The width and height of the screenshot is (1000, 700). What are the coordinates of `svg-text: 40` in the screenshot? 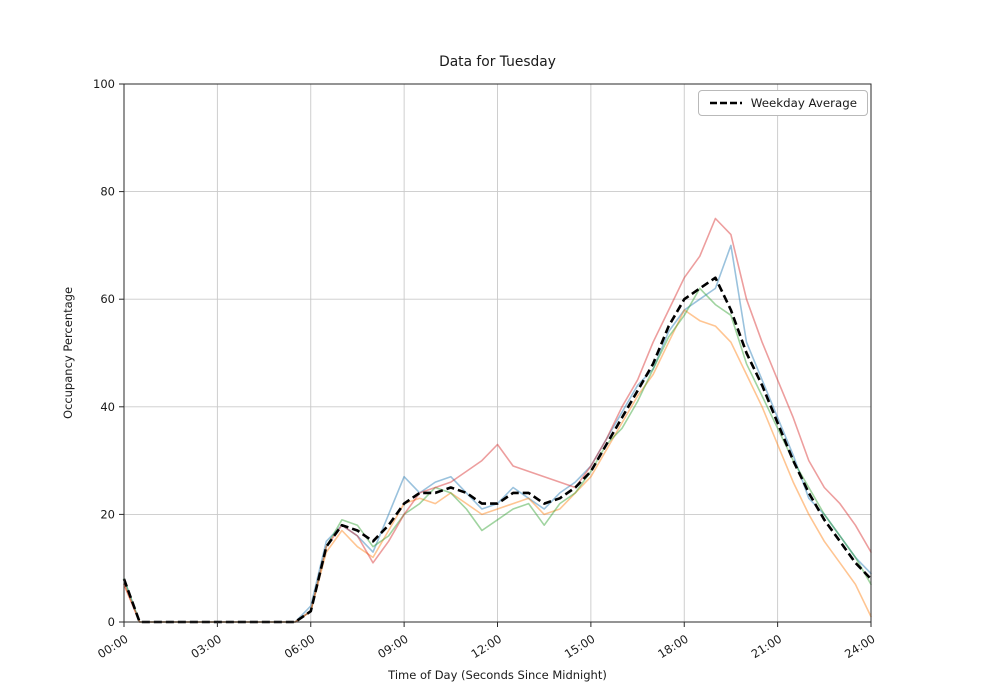 It's located at (107, 407).